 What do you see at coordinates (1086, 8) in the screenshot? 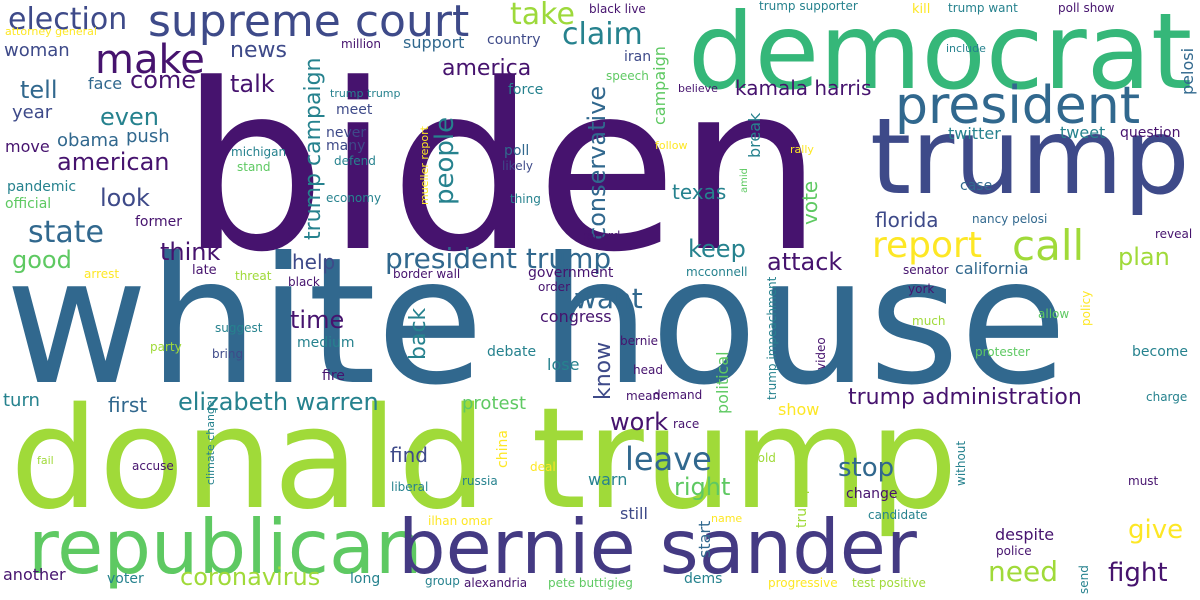
I see `word-poll-show: poll show` at bounding box center [1086, 8].